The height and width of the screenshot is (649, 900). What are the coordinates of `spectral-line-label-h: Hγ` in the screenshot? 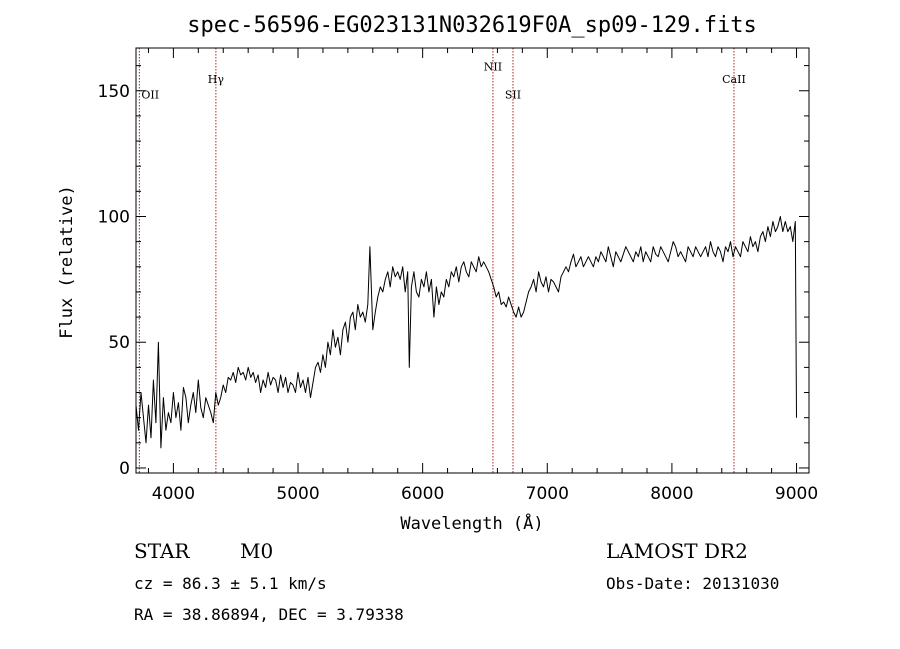 It's located at (216, 79).